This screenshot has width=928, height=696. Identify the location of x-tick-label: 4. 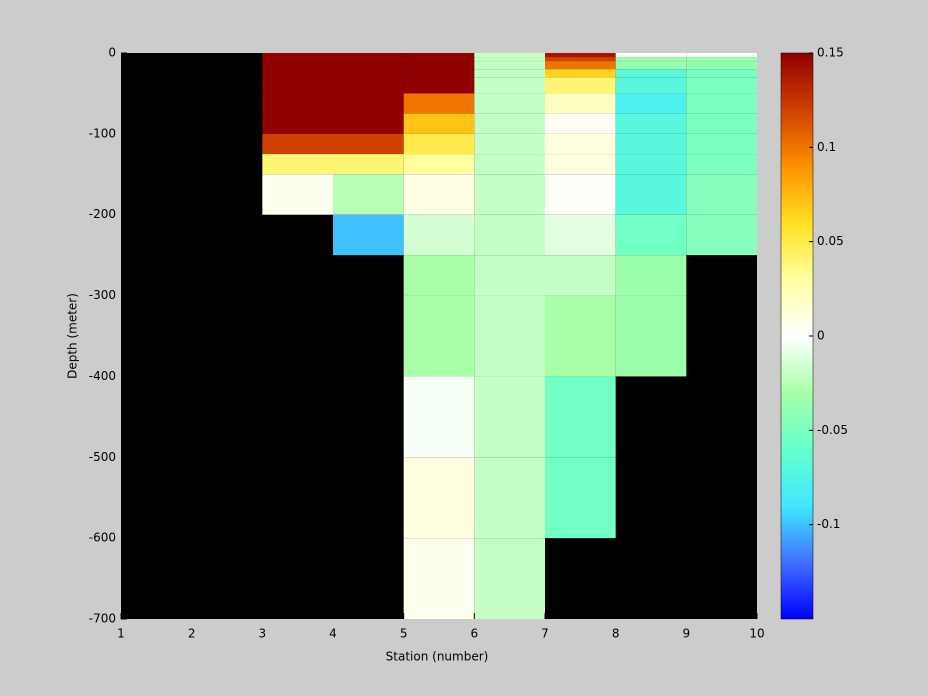
(333, 634).